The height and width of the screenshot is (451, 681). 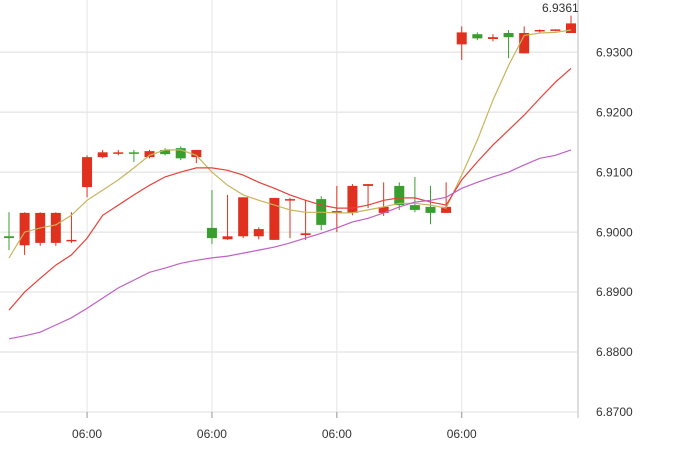 I want to click on y-tick-label: 6.8800, so click(x=614, y=352).